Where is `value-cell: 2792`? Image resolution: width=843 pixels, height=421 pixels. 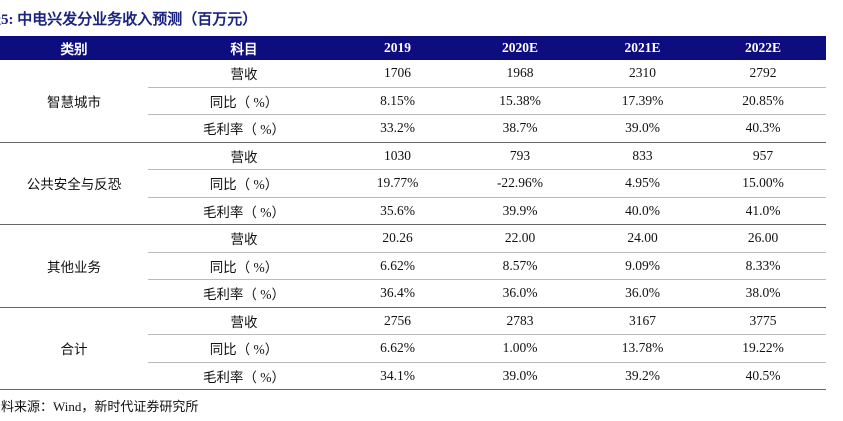
value-cell: 2792 is located at coordinates (763, 74).